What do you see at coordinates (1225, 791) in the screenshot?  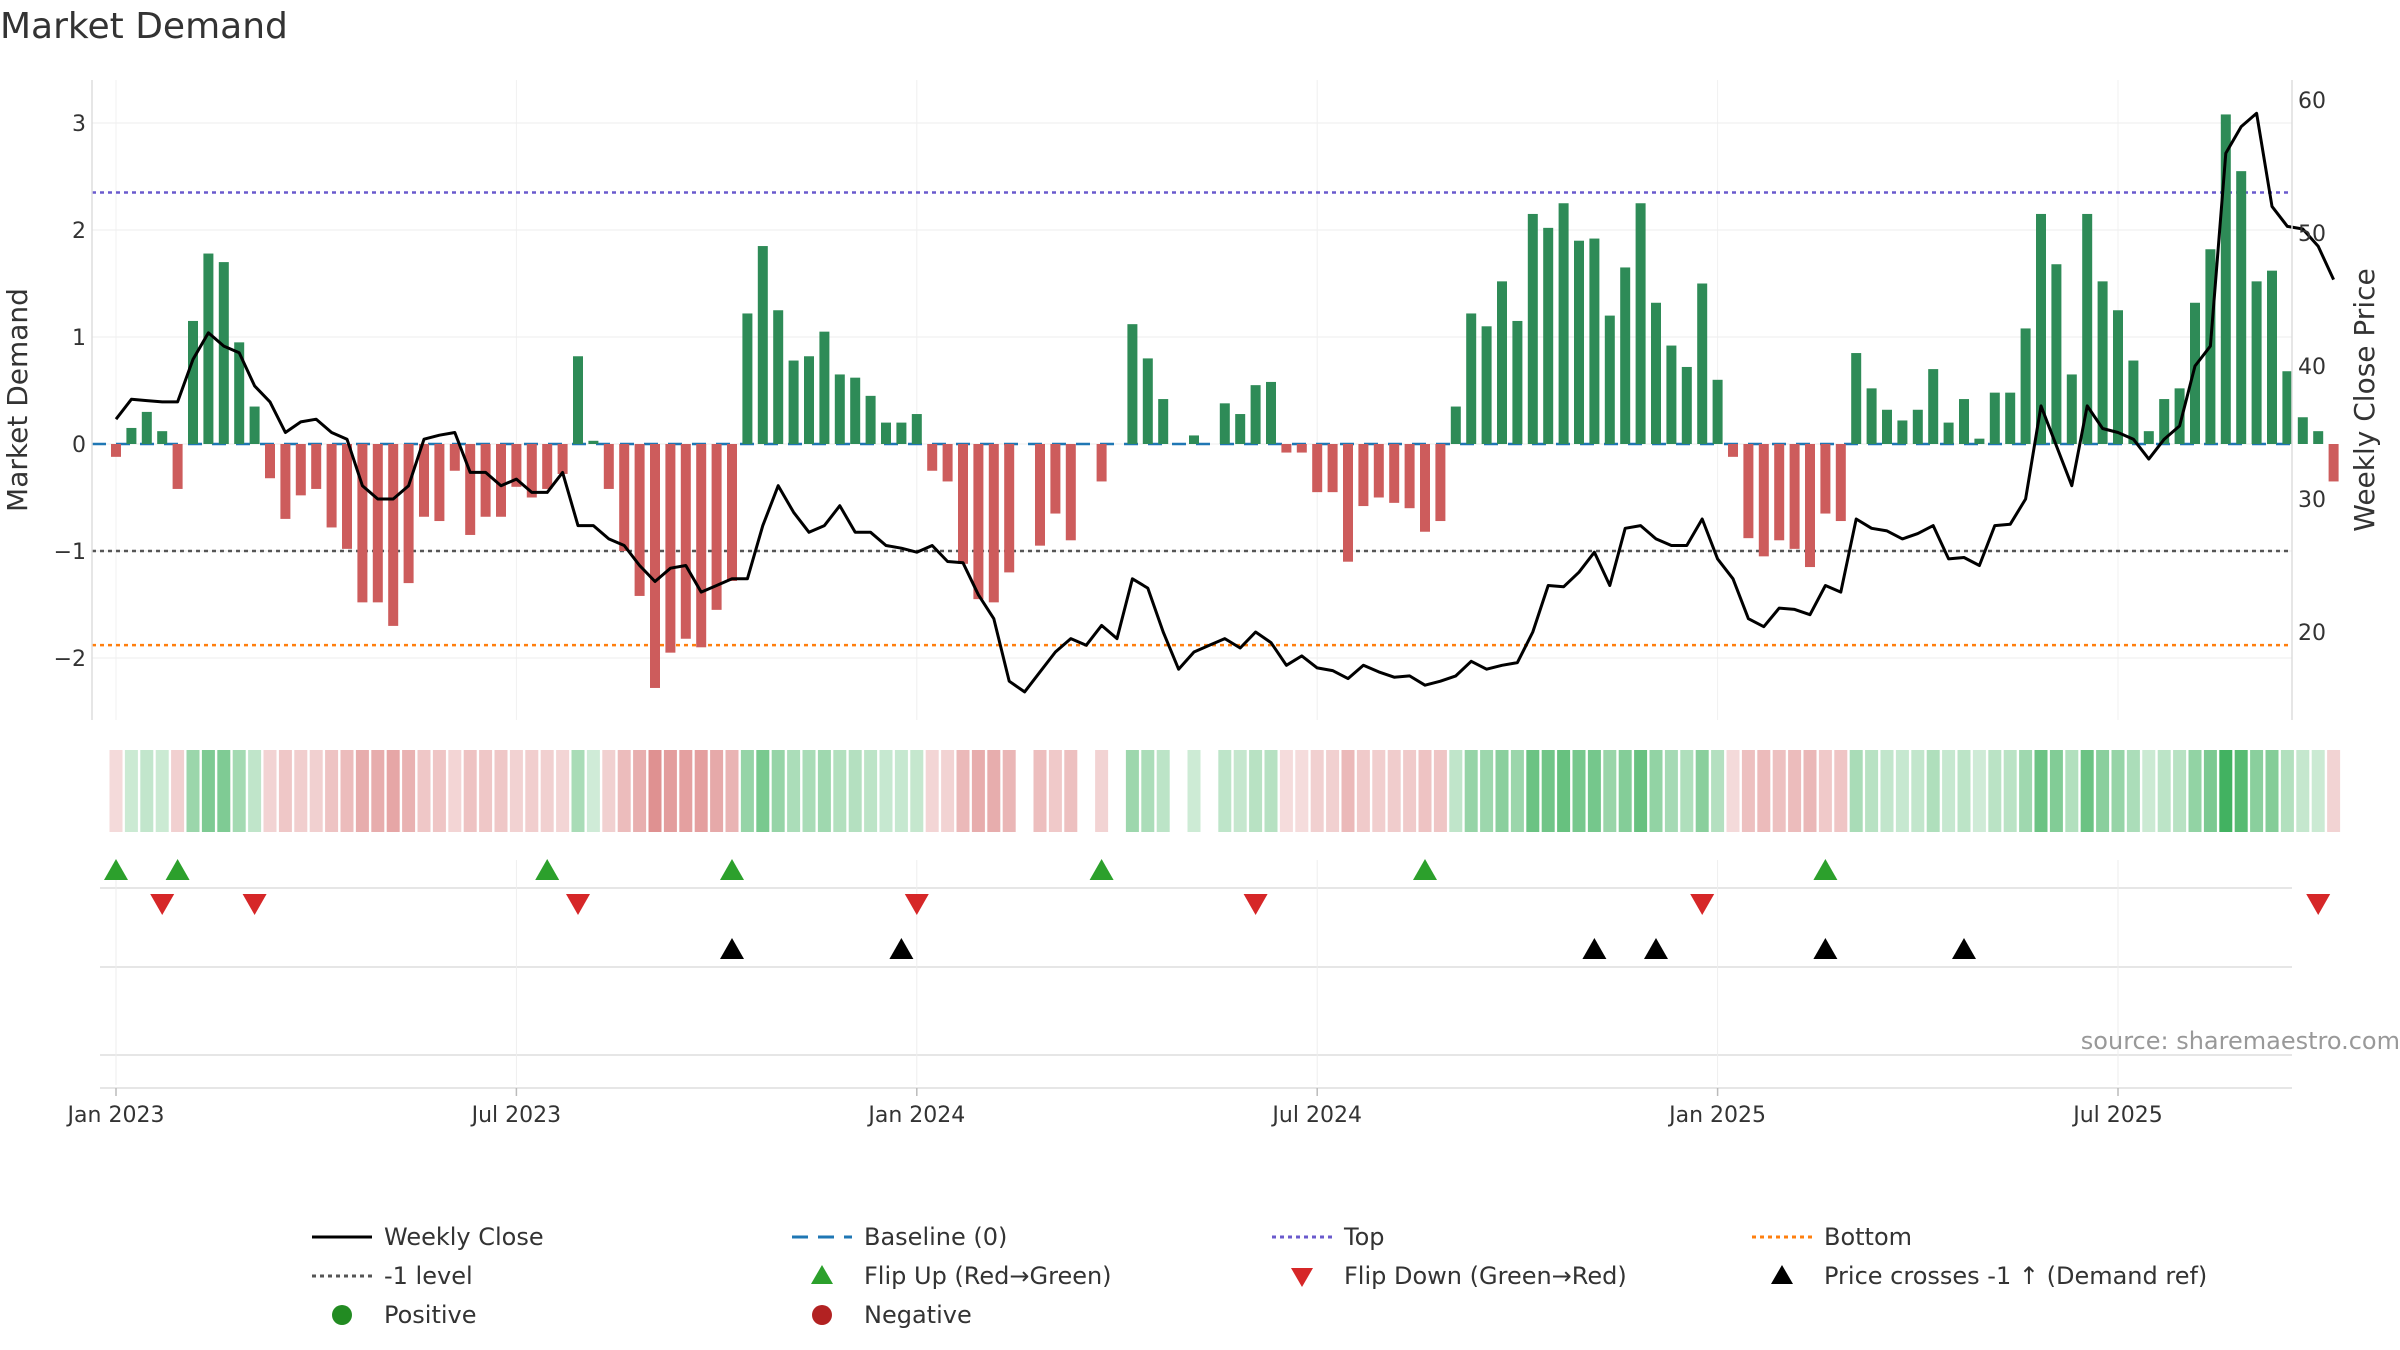 I see `demand-heat-strip` at bounding box center [1225, 791].